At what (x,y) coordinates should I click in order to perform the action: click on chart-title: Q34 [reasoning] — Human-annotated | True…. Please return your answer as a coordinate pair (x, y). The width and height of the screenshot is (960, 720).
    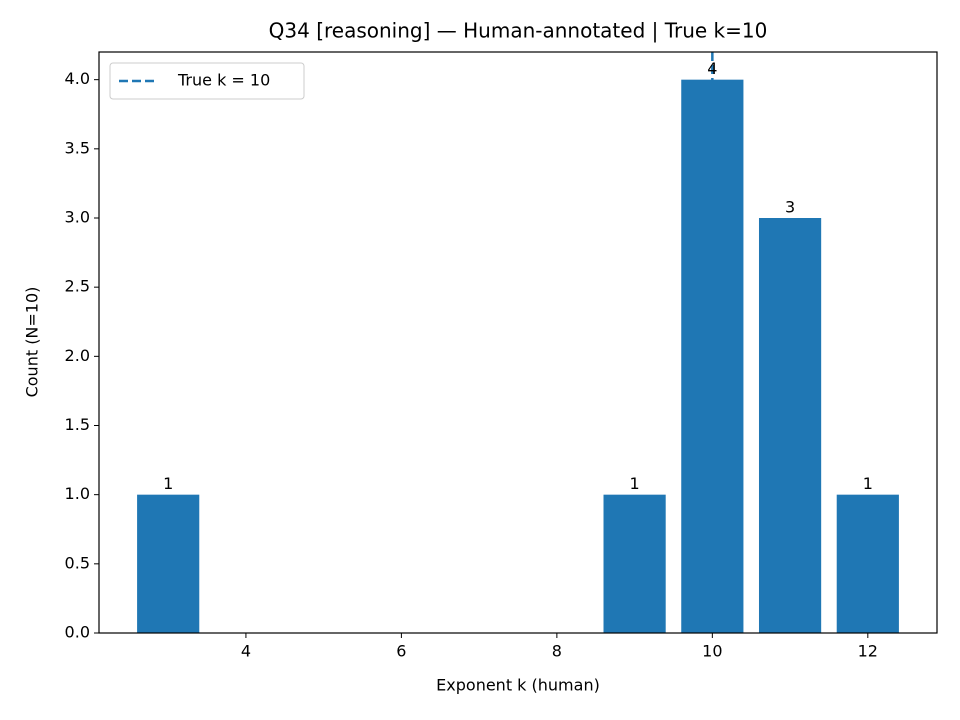
    Looking at the image, I should click on (518, 31).